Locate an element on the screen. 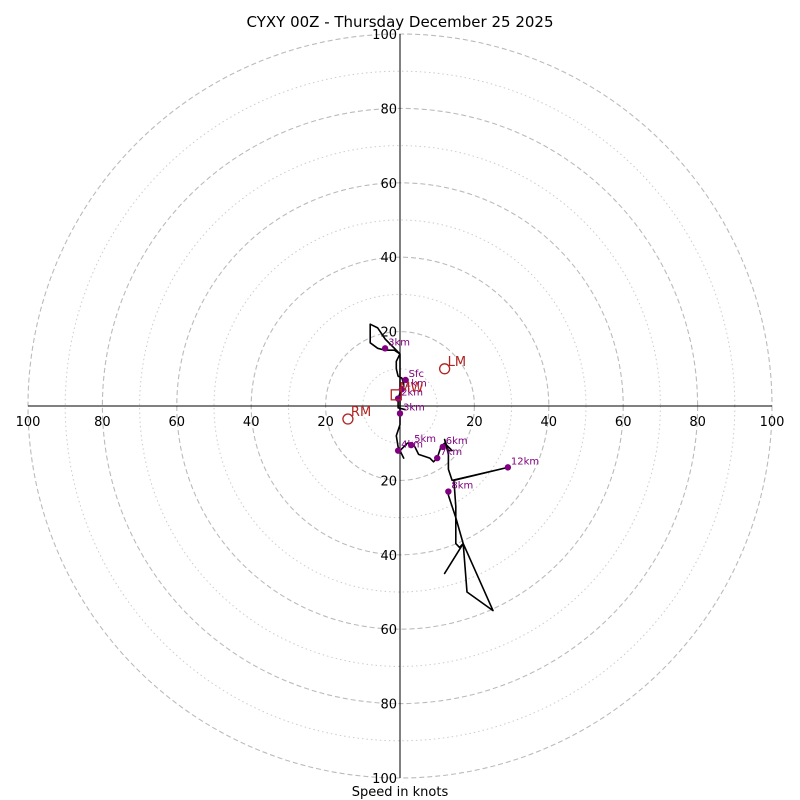  storm-motion-label: RM is located at coordinates (361, 412).